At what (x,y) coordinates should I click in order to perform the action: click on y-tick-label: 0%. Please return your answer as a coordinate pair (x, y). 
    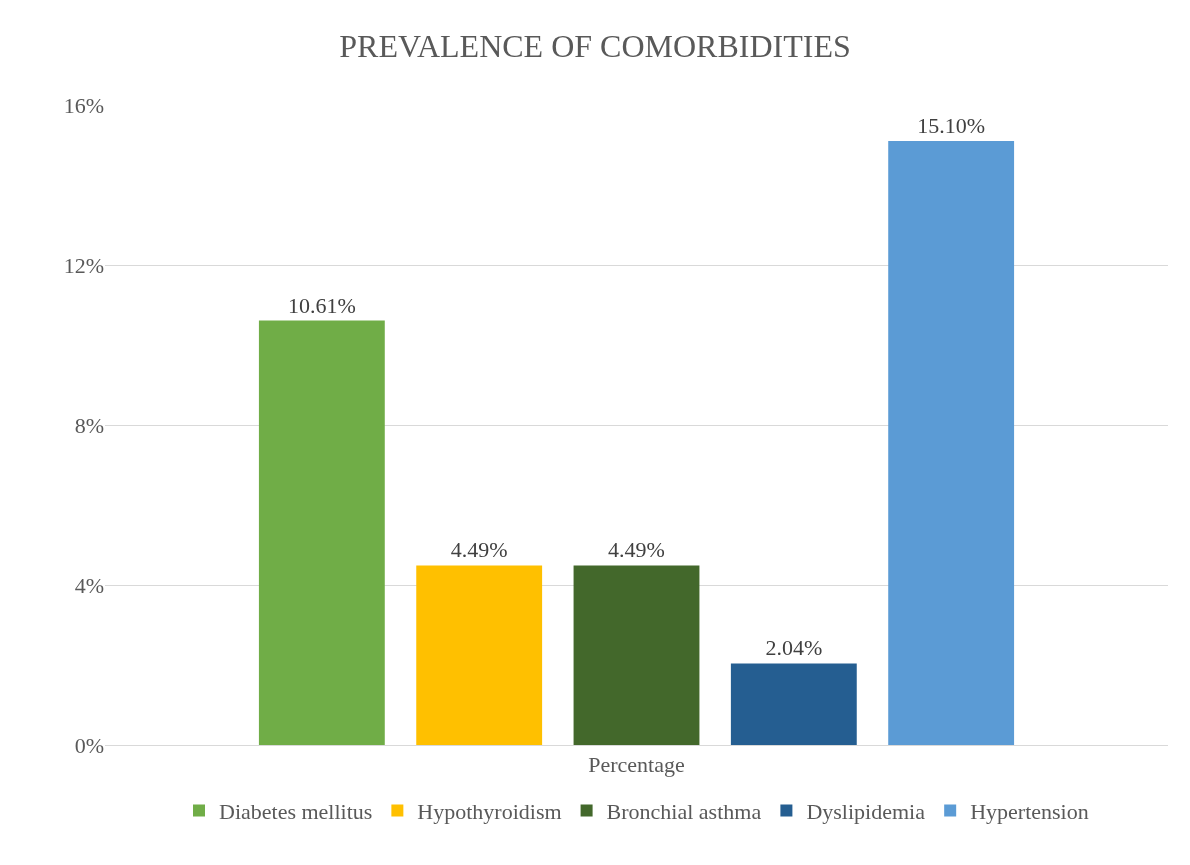
    Looking at the image, I should click on (89, 745).